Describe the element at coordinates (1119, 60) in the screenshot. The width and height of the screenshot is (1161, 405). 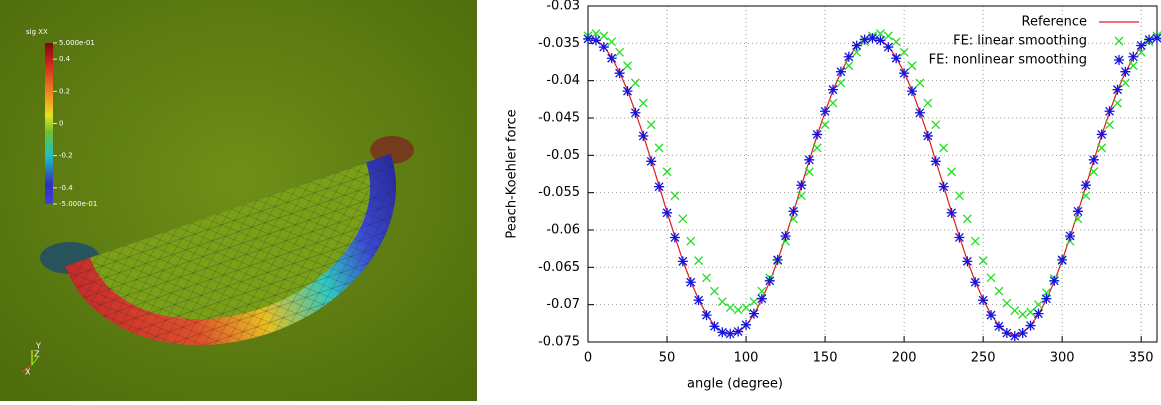
I see `legend-swatch` at that location.